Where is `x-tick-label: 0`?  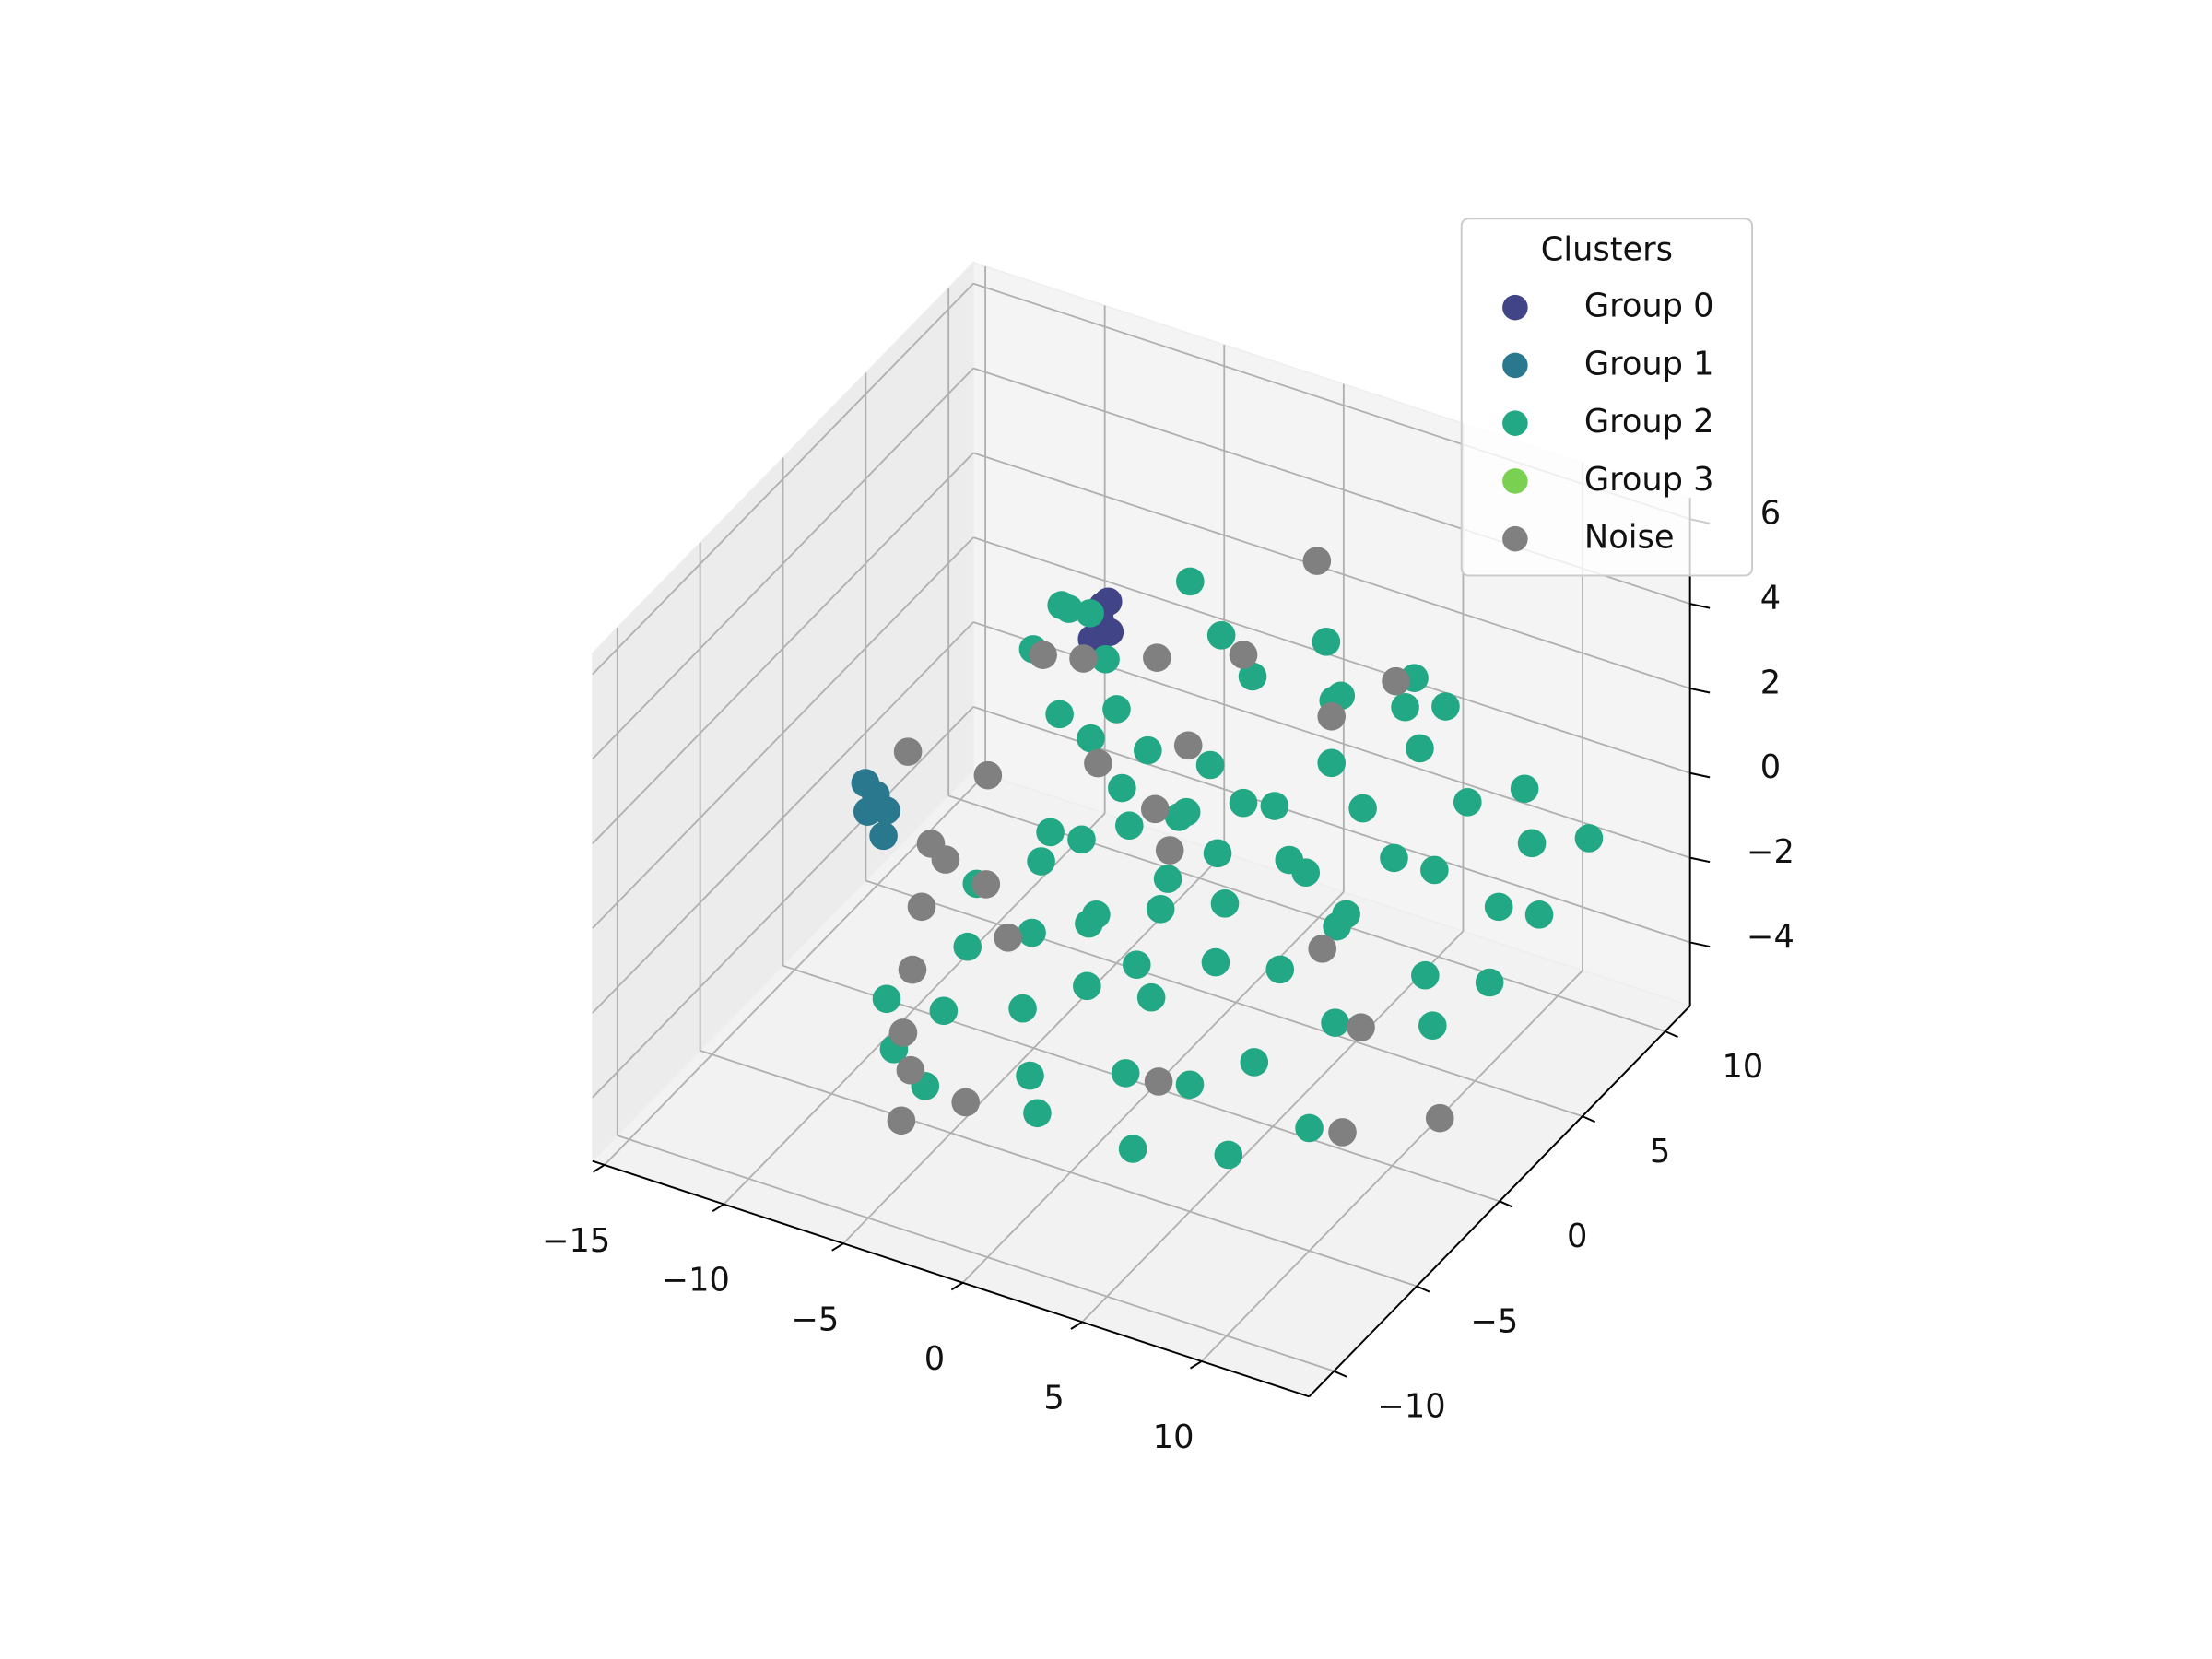 x-tick-label: 0 is located at coordinates (934, 1359).